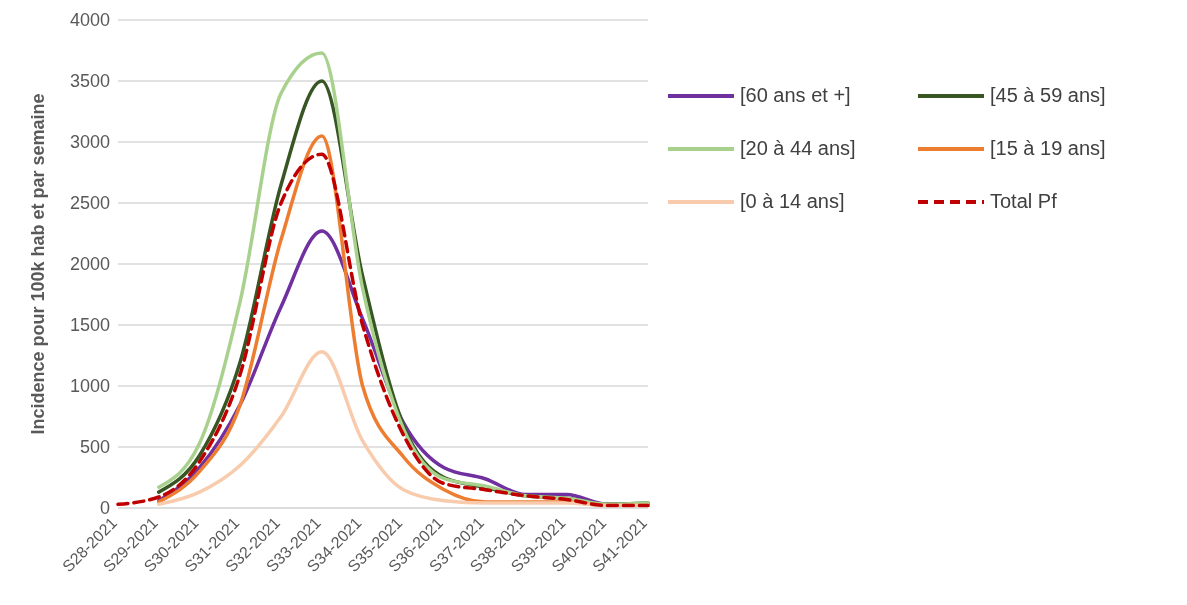  What do you see at coordinates (1048, 148) in the screenshot?
I see `legend-label: [15 à 19 ans]` at bounding box center [1048, 148].